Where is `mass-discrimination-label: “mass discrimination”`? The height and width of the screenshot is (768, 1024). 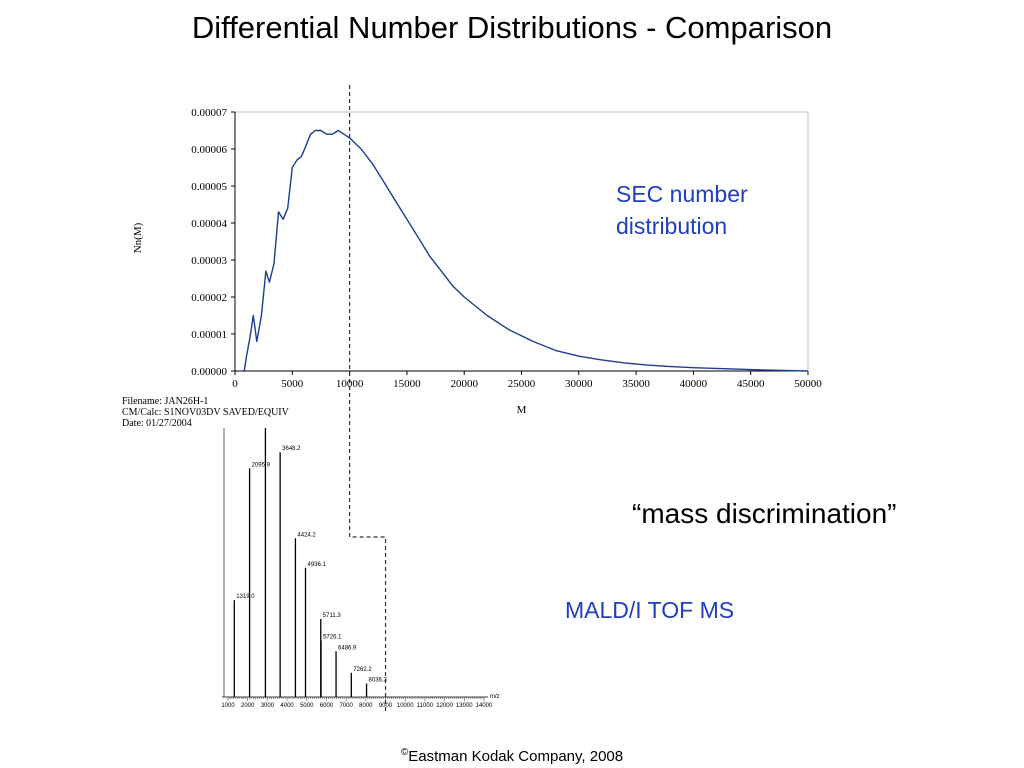
mass-discrimination-label: “mass discrimination” is located at coordinates (764, 513).